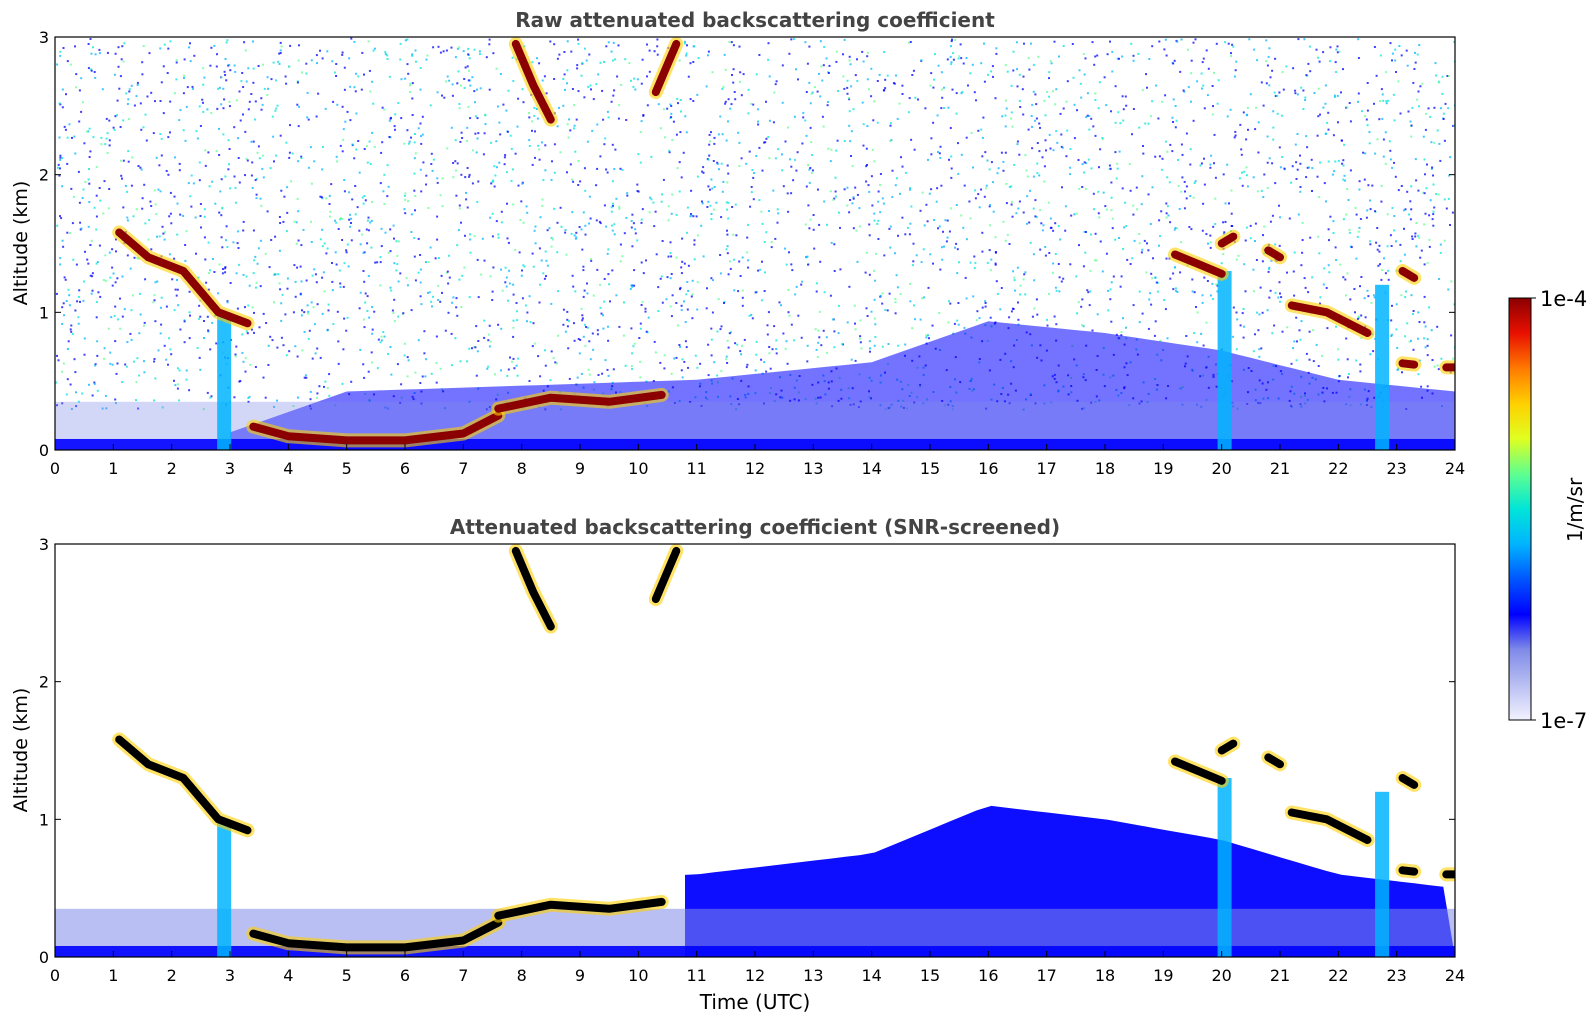 The width and height of the screenshot is (1595, 1024). What do you see at coordinates (1105, 975) in the screenshot?
I see `x-tick-label: 18` at bounding box center [1105, 975].